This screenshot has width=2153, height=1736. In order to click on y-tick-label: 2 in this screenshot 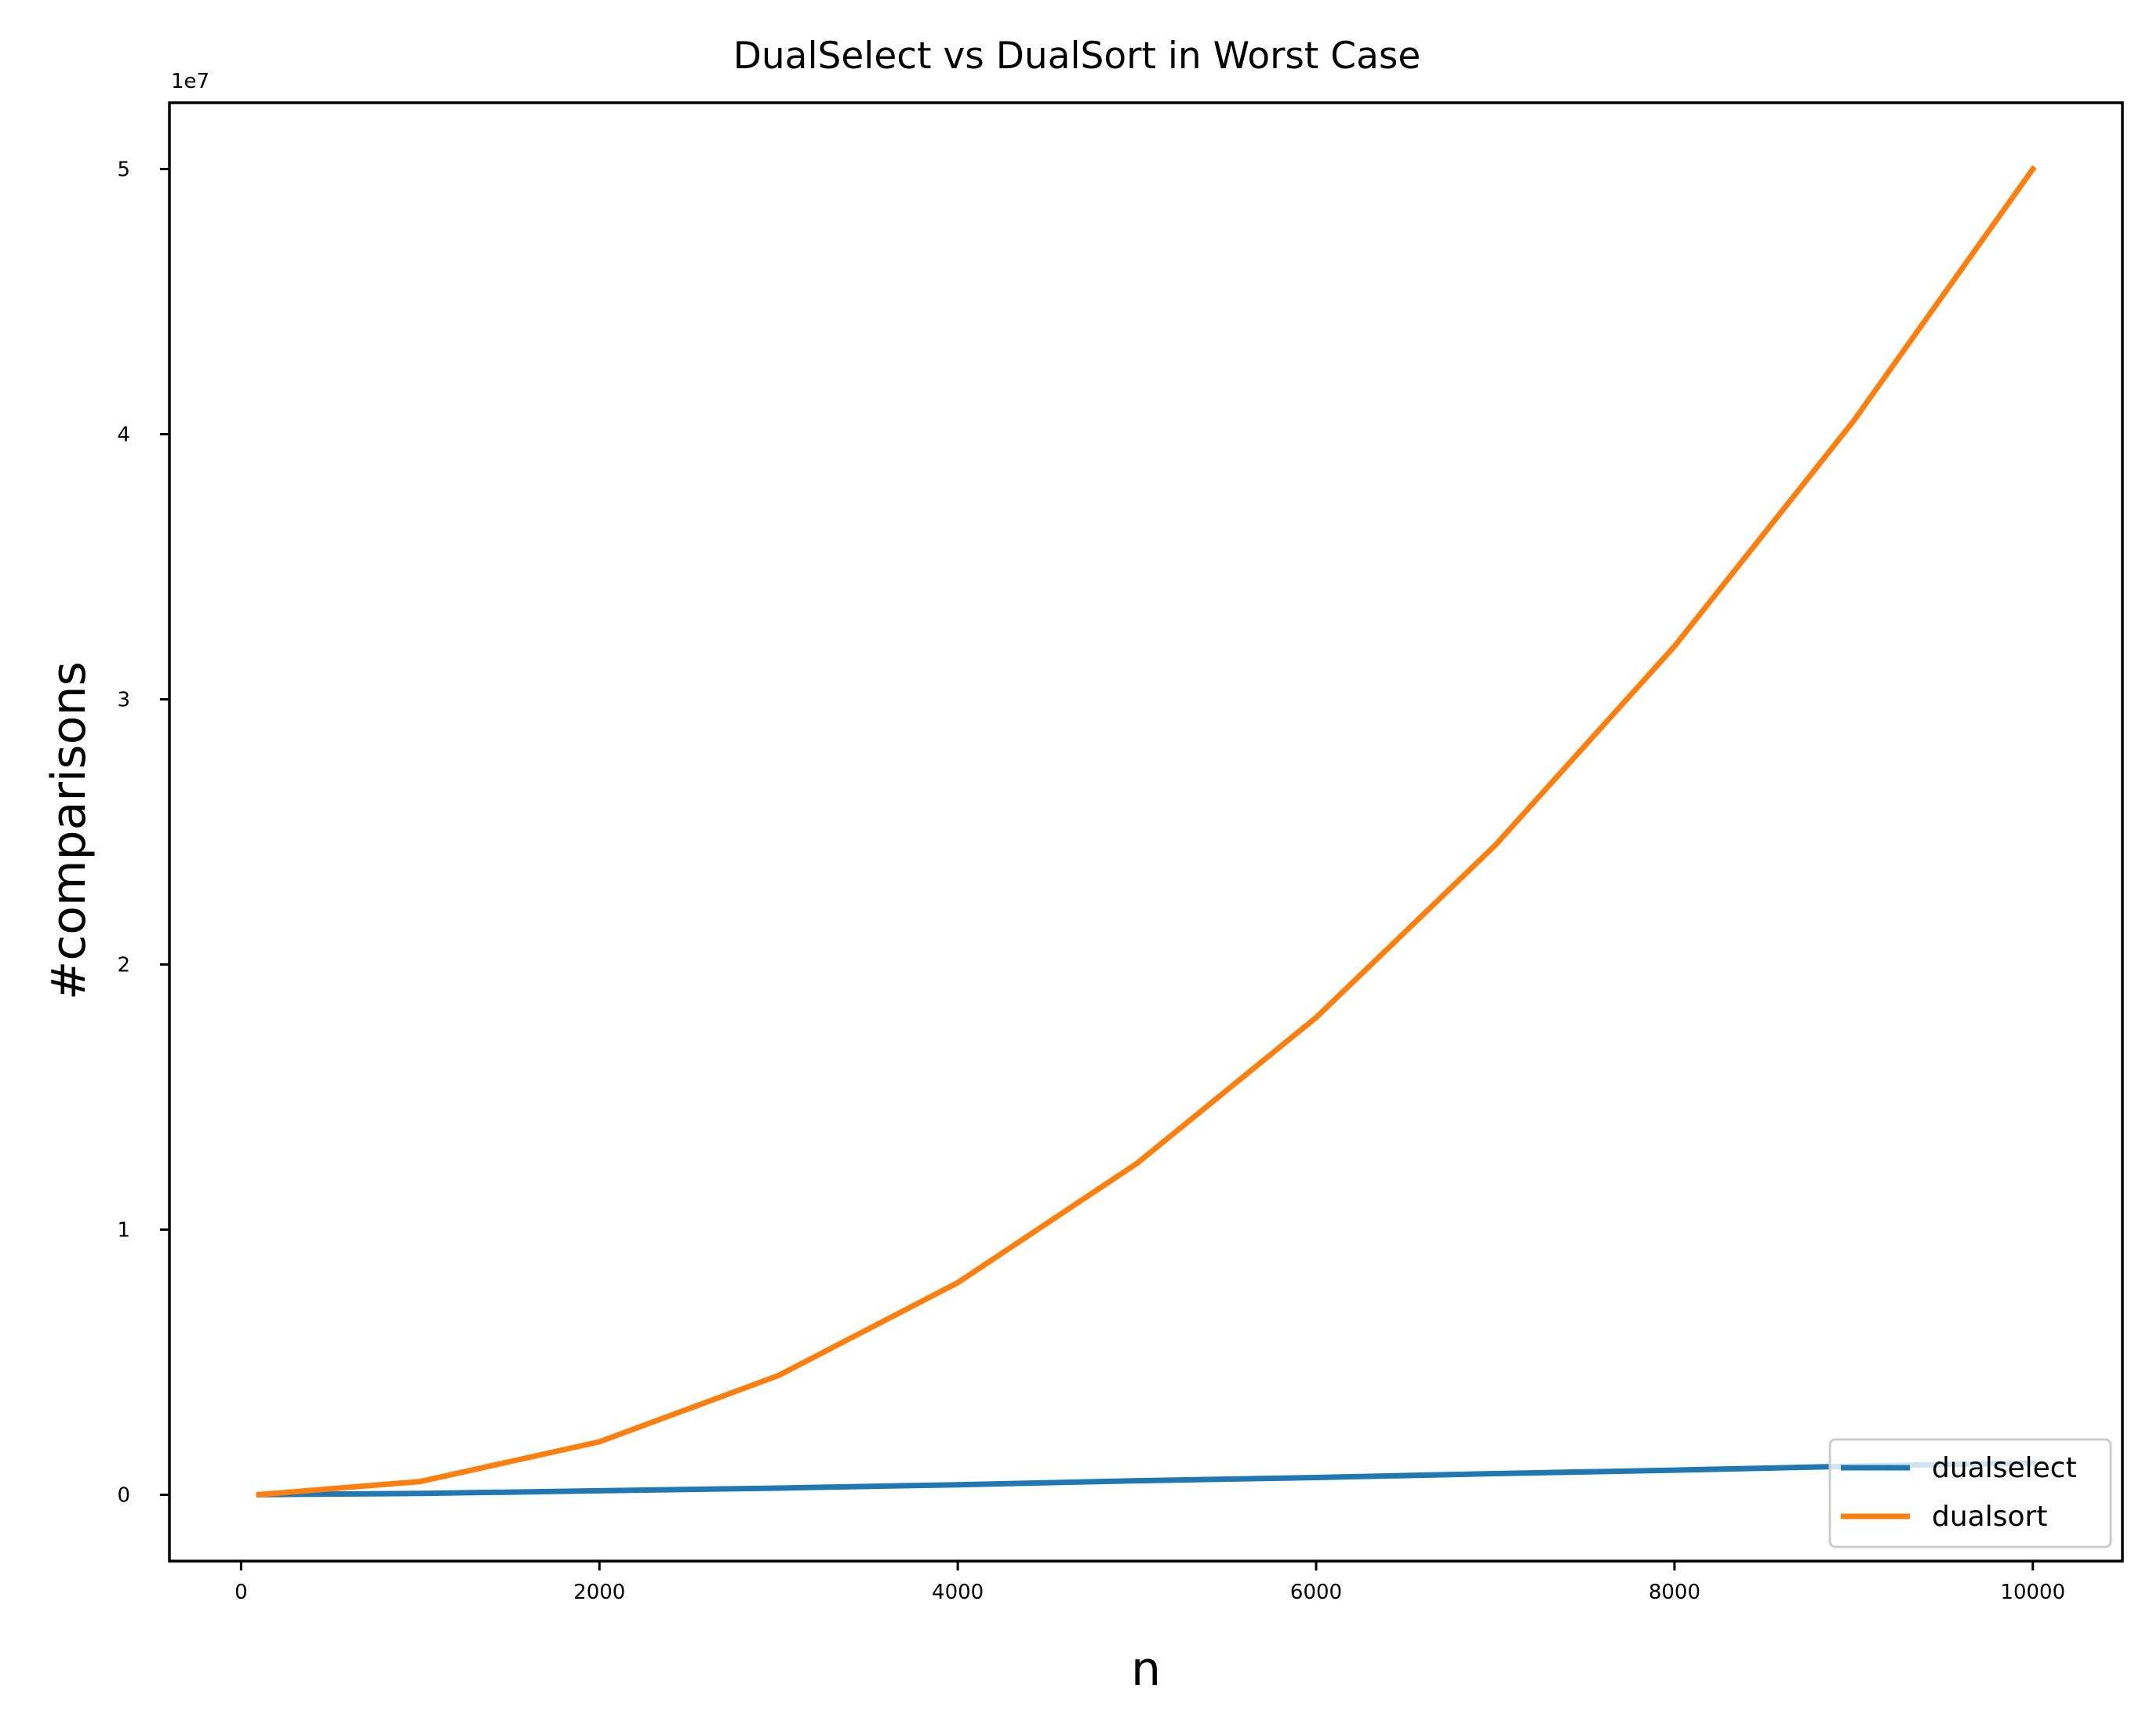, I will do `click(123, 965)`.